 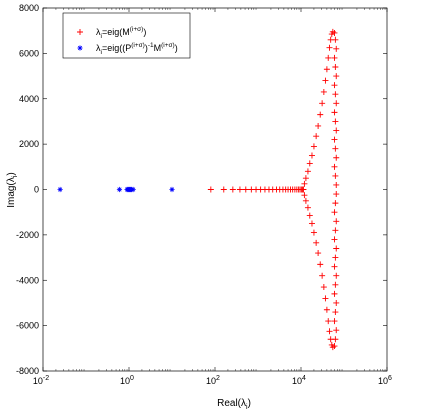 I want to click on y-tick-label: -8000, so click(x=27, y=371).